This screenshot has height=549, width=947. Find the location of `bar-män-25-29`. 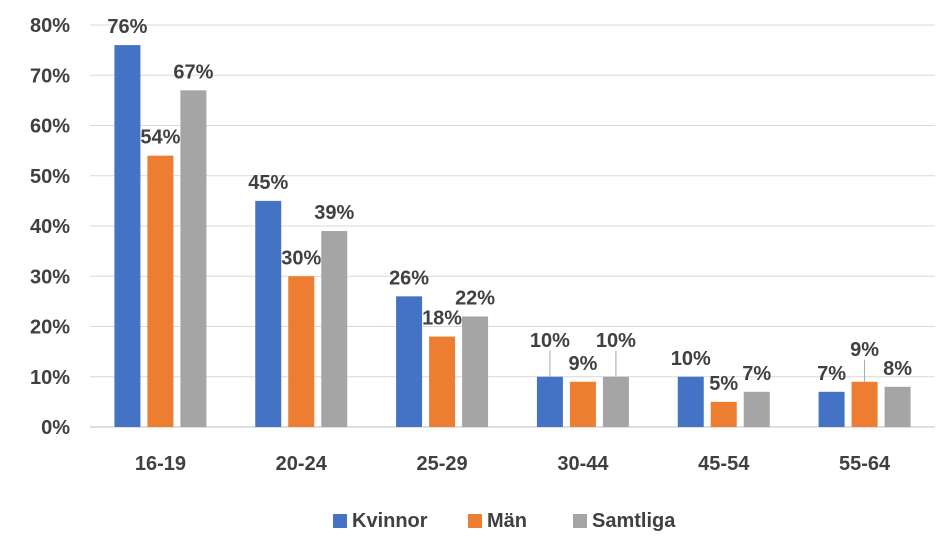

bar-män-25-29 is located at coordinates (442, 381).